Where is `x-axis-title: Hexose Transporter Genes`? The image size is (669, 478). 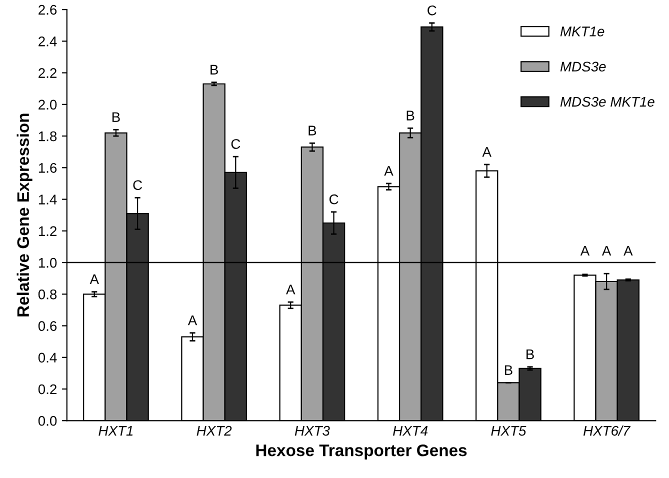
x-axis-title: Hexose Transporter Genes is located at coordinates (361, 452).